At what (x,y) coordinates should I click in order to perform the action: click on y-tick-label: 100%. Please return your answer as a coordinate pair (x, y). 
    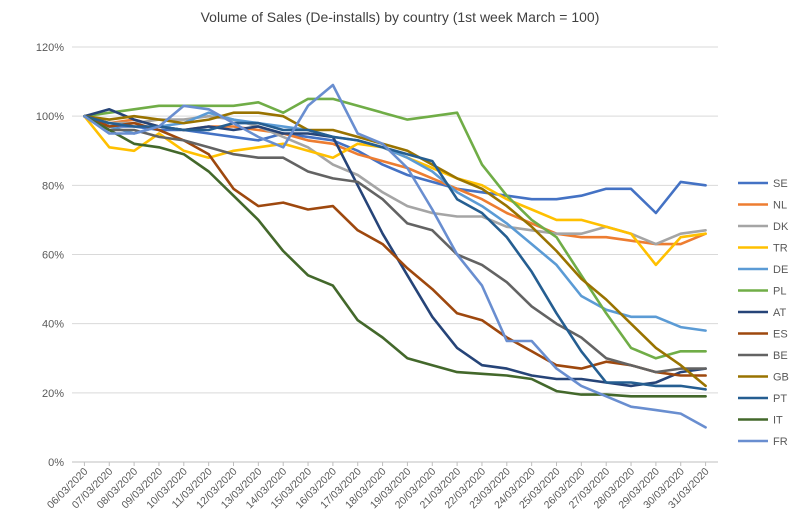
    Looking at the image, I should click on (50, 117).